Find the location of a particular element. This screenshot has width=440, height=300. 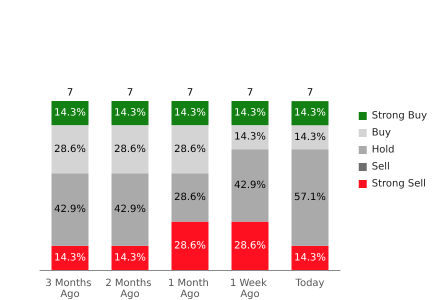

data-label: 57.1% is located at coordinates (310, 198).